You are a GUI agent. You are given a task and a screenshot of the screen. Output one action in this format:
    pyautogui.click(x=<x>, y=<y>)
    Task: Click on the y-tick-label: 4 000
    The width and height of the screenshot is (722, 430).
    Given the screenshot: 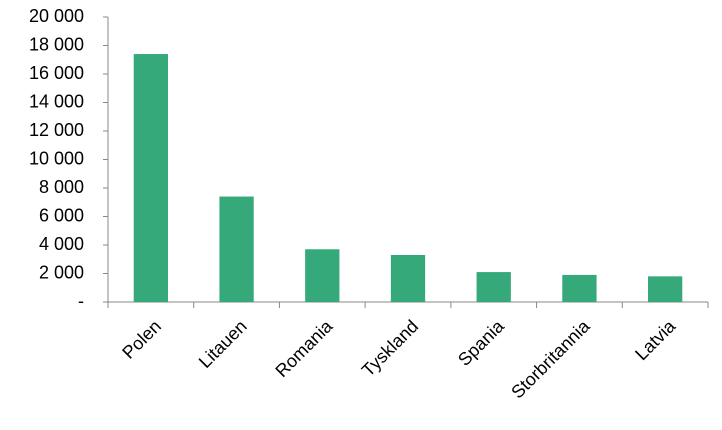 What is the action you would take?
    pyautogui.click(x=61, y=244)
    